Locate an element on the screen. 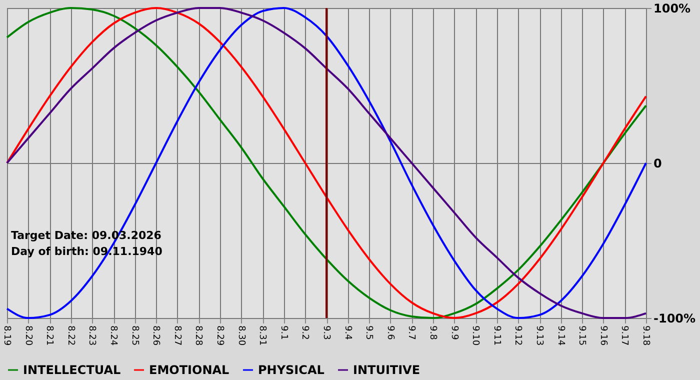 This screenshot has height=380, width=700. x-tick-label: 8.28 is located at coordinates (198, 336).